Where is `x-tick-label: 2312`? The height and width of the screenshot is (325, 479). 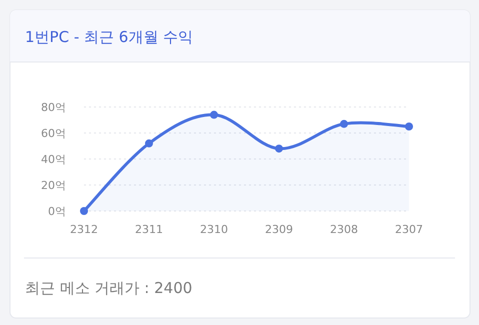
x-tick-label: 2312 is located at coordinates (84, 229).